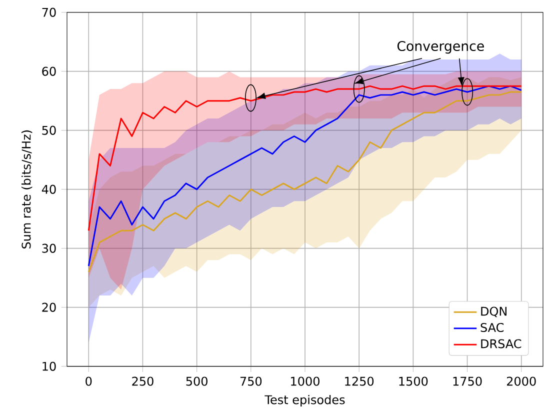  Describe the element at coordinates (305, 381) in the screenshot. I see `x-tick-label: 1000` at that location.